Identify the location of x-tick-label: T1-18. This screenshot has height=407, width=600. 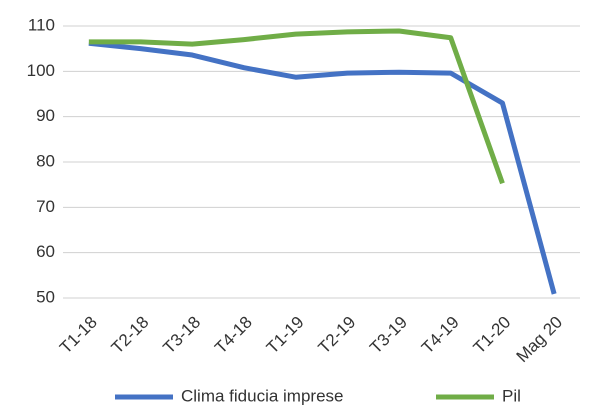
(78, 335).